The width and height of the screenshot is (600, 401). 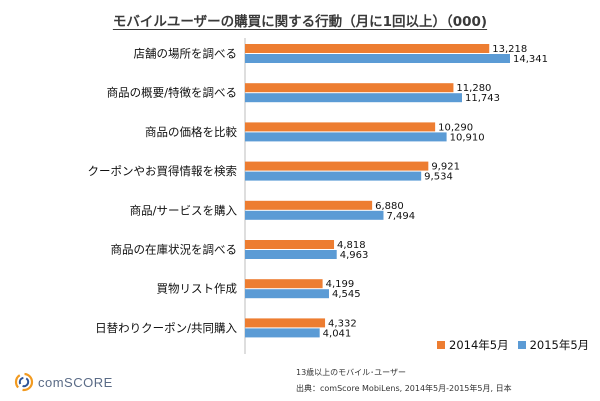 I want to click on category-label: 商品の価格を比較, so click(x=191, y=132).